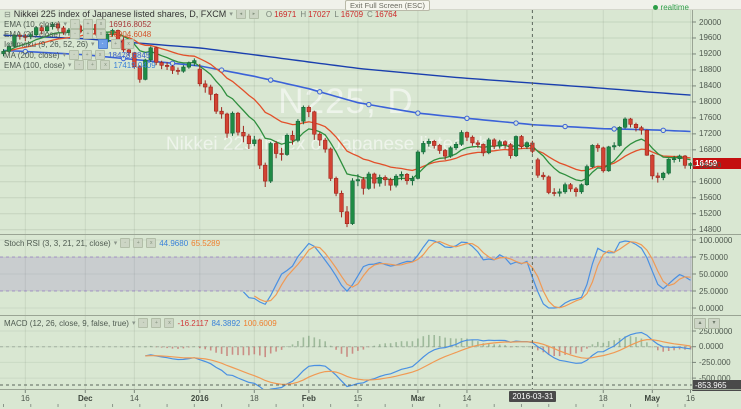 This screenshot has width=741, height=409. I want to click on stoch-overbought-oversold-band, so click(346, 274).